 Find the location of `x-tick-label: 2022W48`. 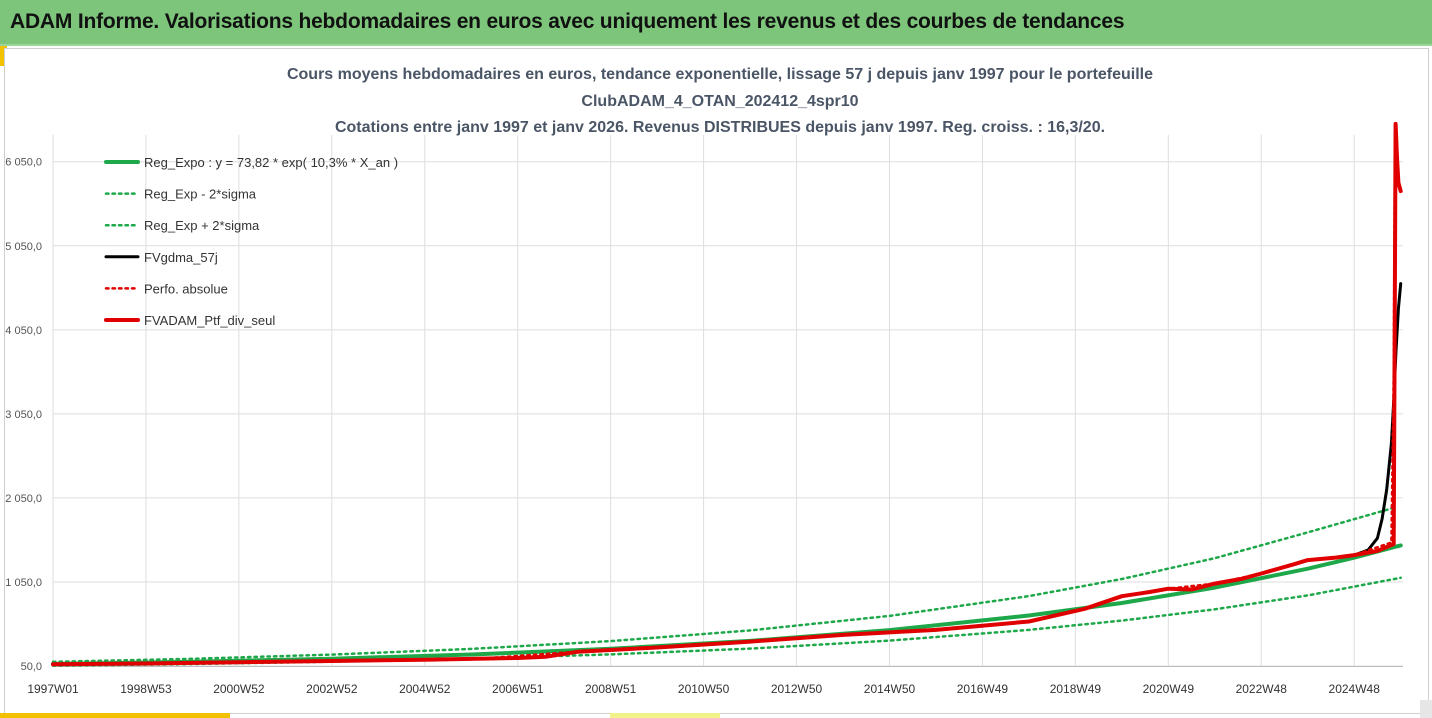

x-tick-label: 2022W48 is located at coordinates (1262, 689).